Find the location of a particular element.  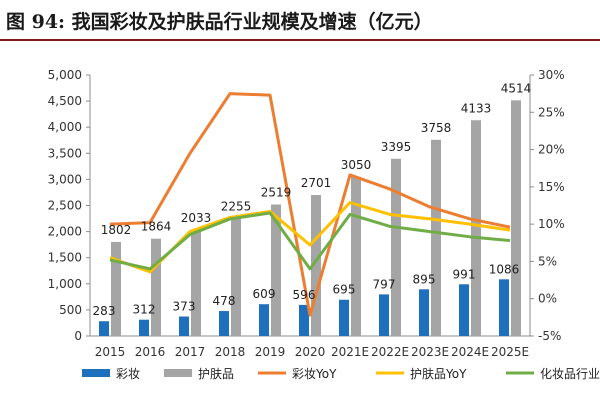

left-tick-label: 1,000 is located at coordinates (65, 284).